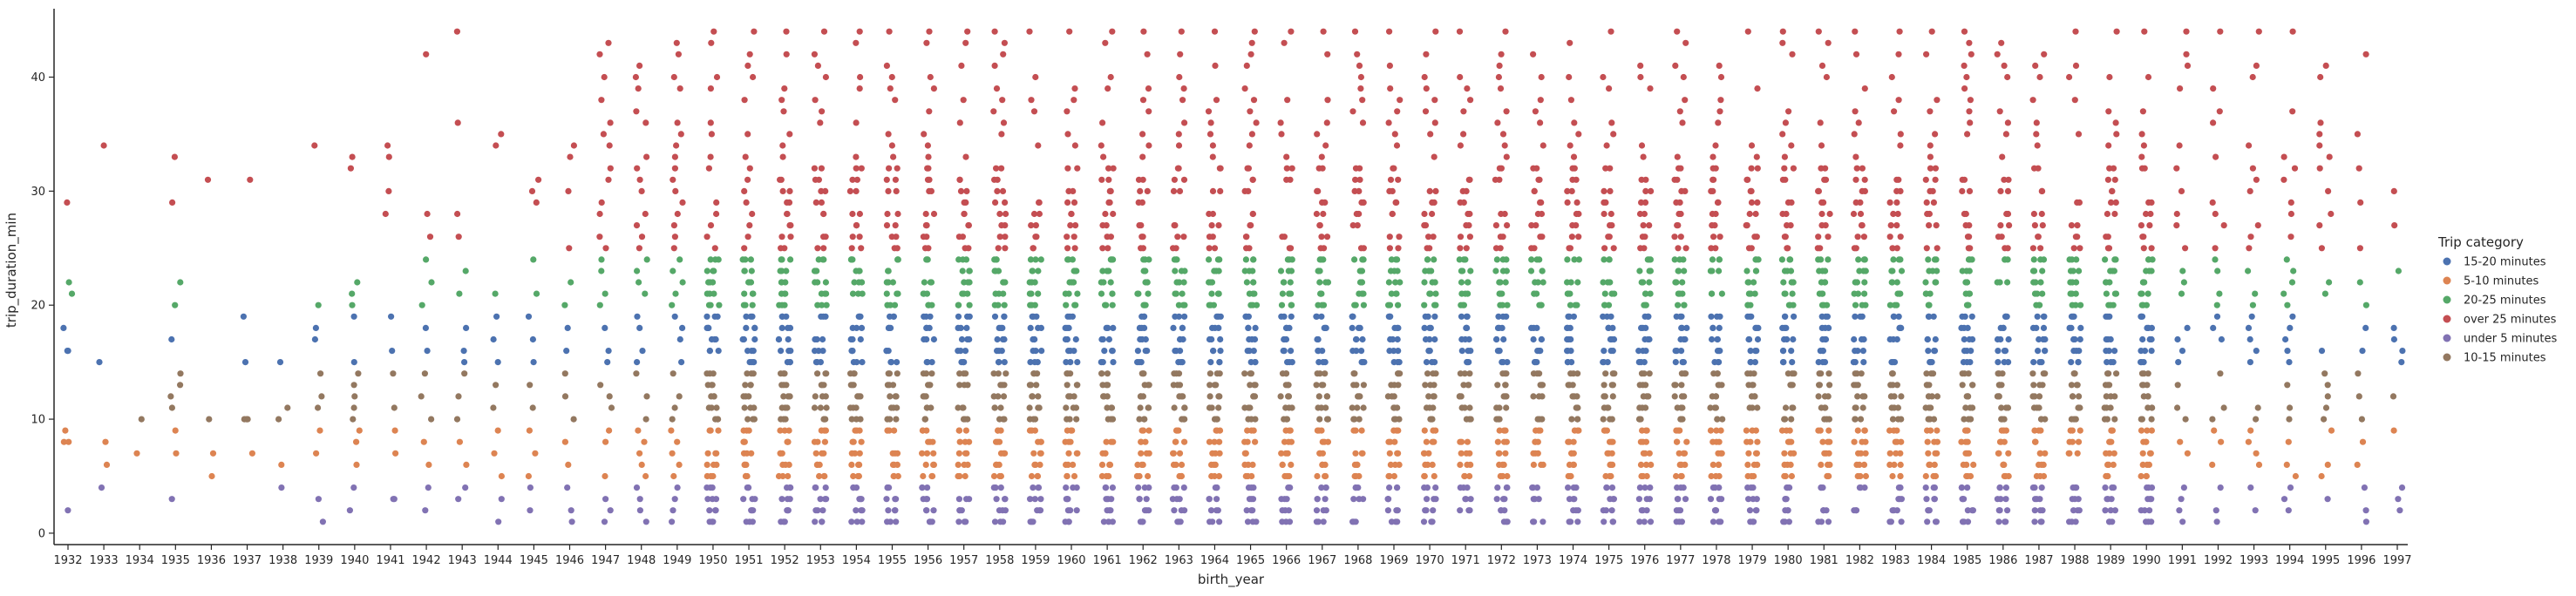  I want to click on data-point-1942, so click(426, 260).